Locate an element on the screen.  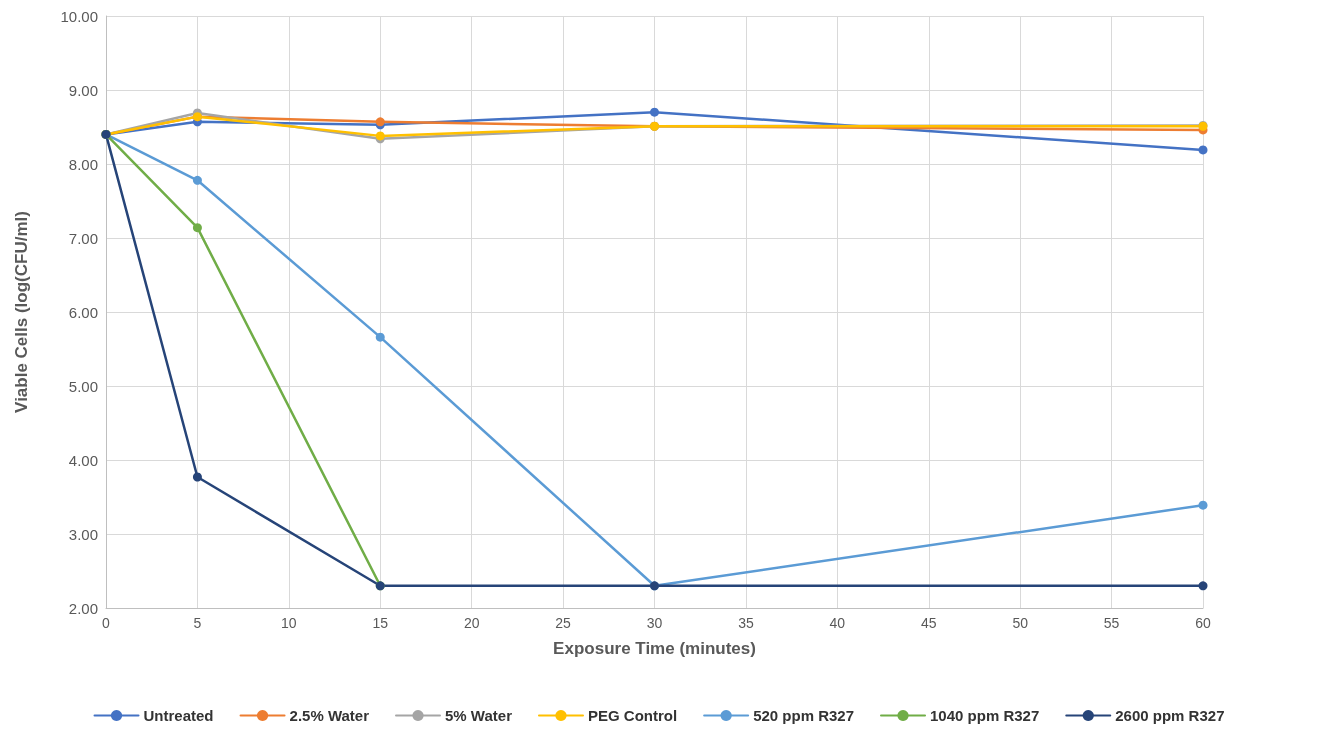
x-tick-label: 10 is located at coordinates (289, 623).